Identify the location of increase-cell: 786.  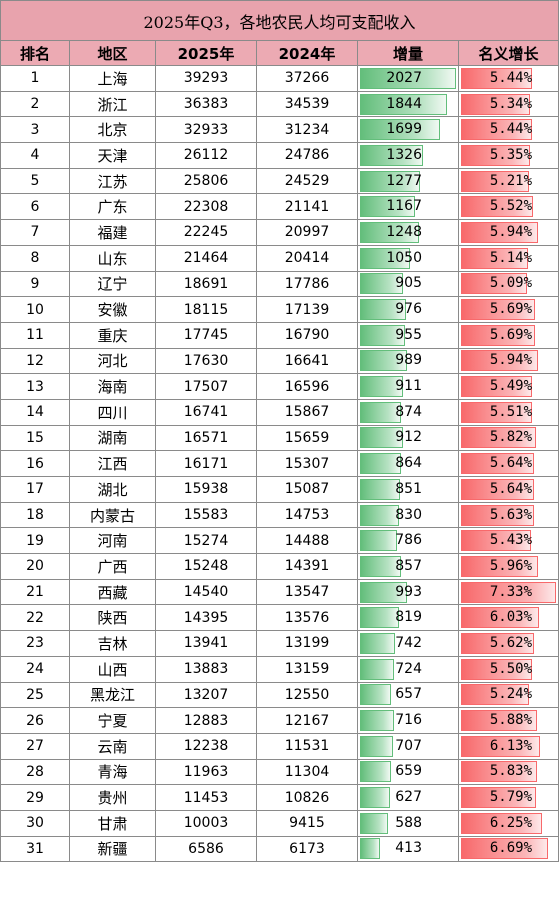
(408, 541).